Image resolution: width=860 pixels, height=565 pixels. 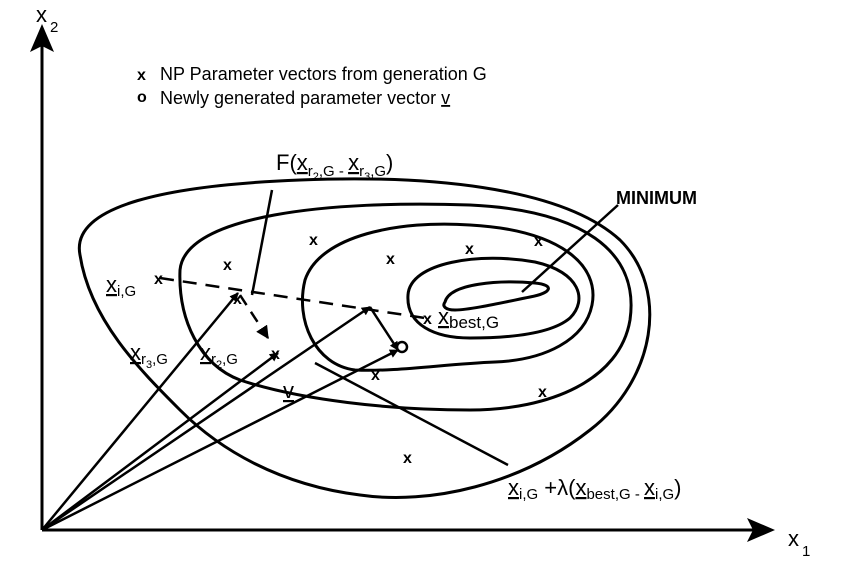 I want to click on xbest-g-label: xbest,G, so click(x=468, y=318).